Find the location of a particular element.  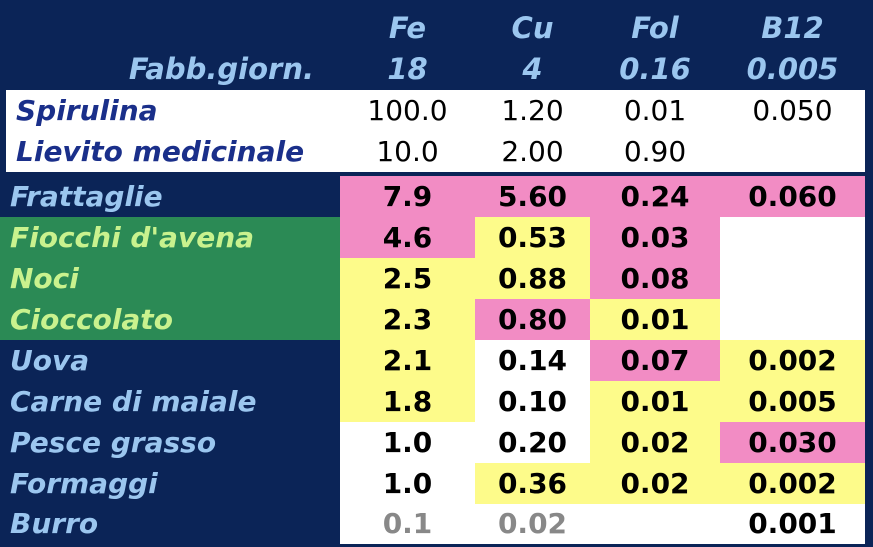

value-cell: 0.88 is located at coordinates (532, 278).